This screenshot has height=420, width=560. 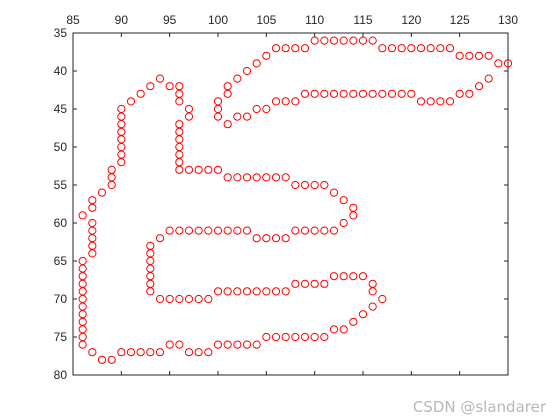 What do you see at coordinates (61, 109) in the screenshot?
I see `y-tick-label: 45` at bounding box center [61, 109].